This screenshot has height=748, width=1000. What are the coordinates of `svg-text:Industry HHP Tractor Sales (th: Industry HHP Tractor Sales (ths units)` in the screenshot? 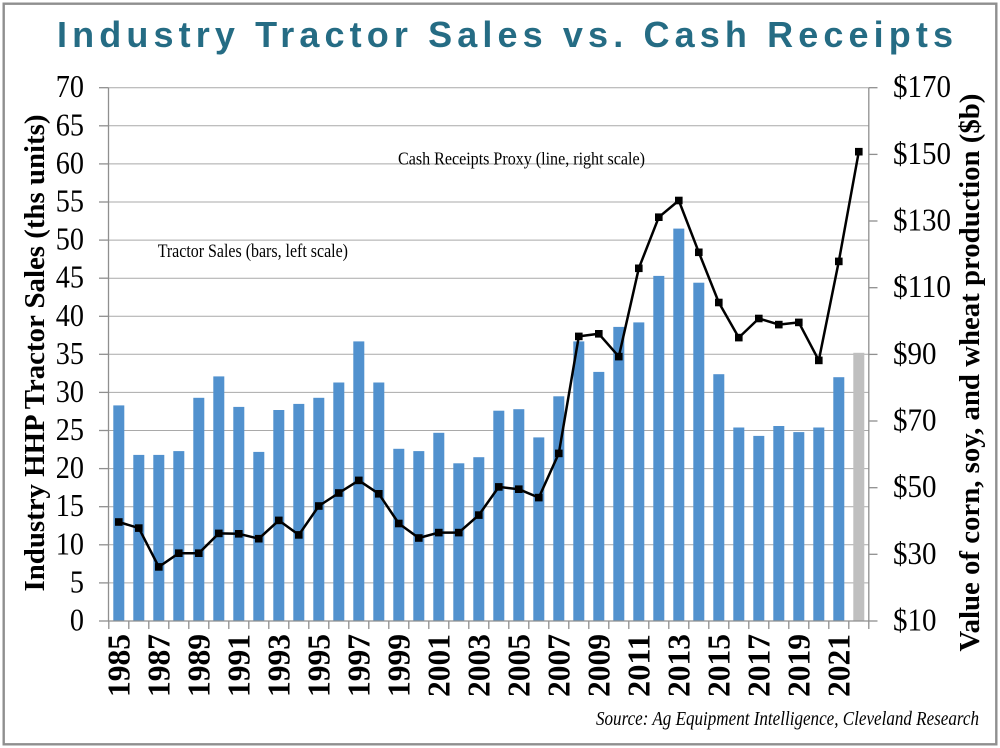 It's located at (35, 353).